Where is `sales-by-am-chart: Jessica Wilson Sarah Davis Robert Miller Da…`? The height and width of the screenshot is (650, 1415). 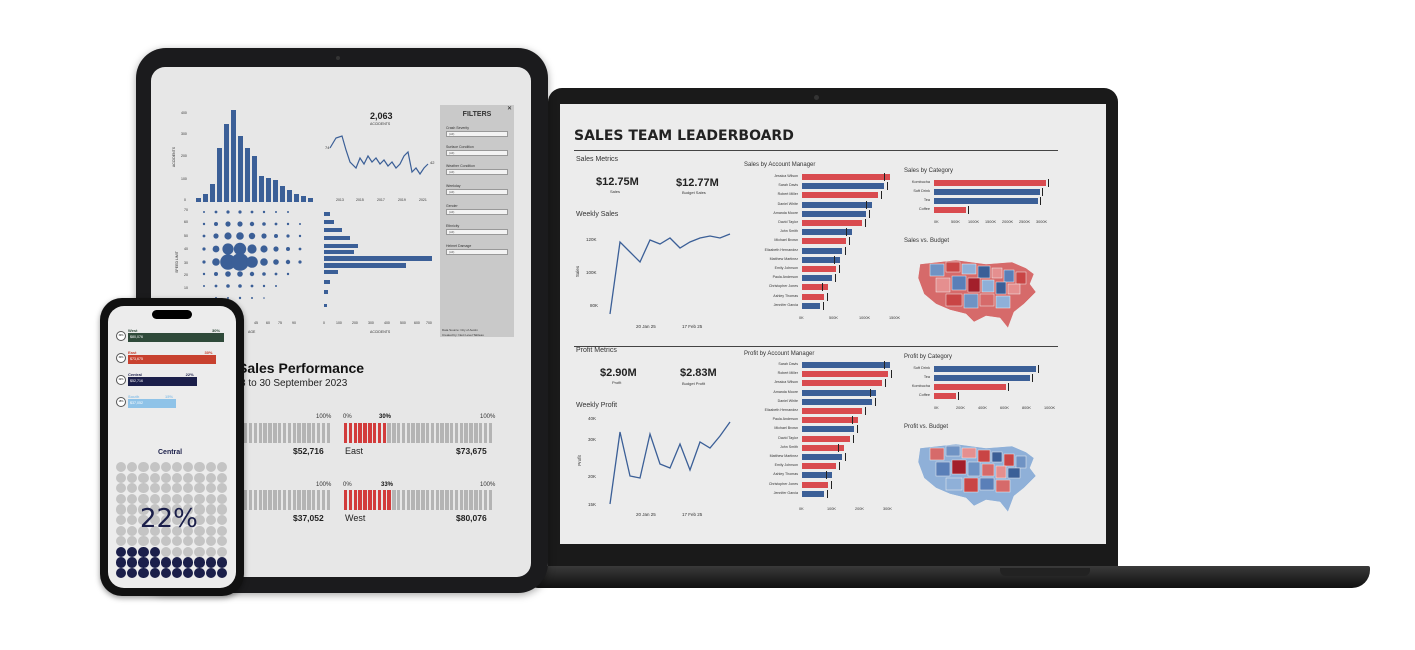
sales-by-am-chart: Jessica Wilson Sarah Davis Robert Miller Da… is located at coordinates (822, 253).